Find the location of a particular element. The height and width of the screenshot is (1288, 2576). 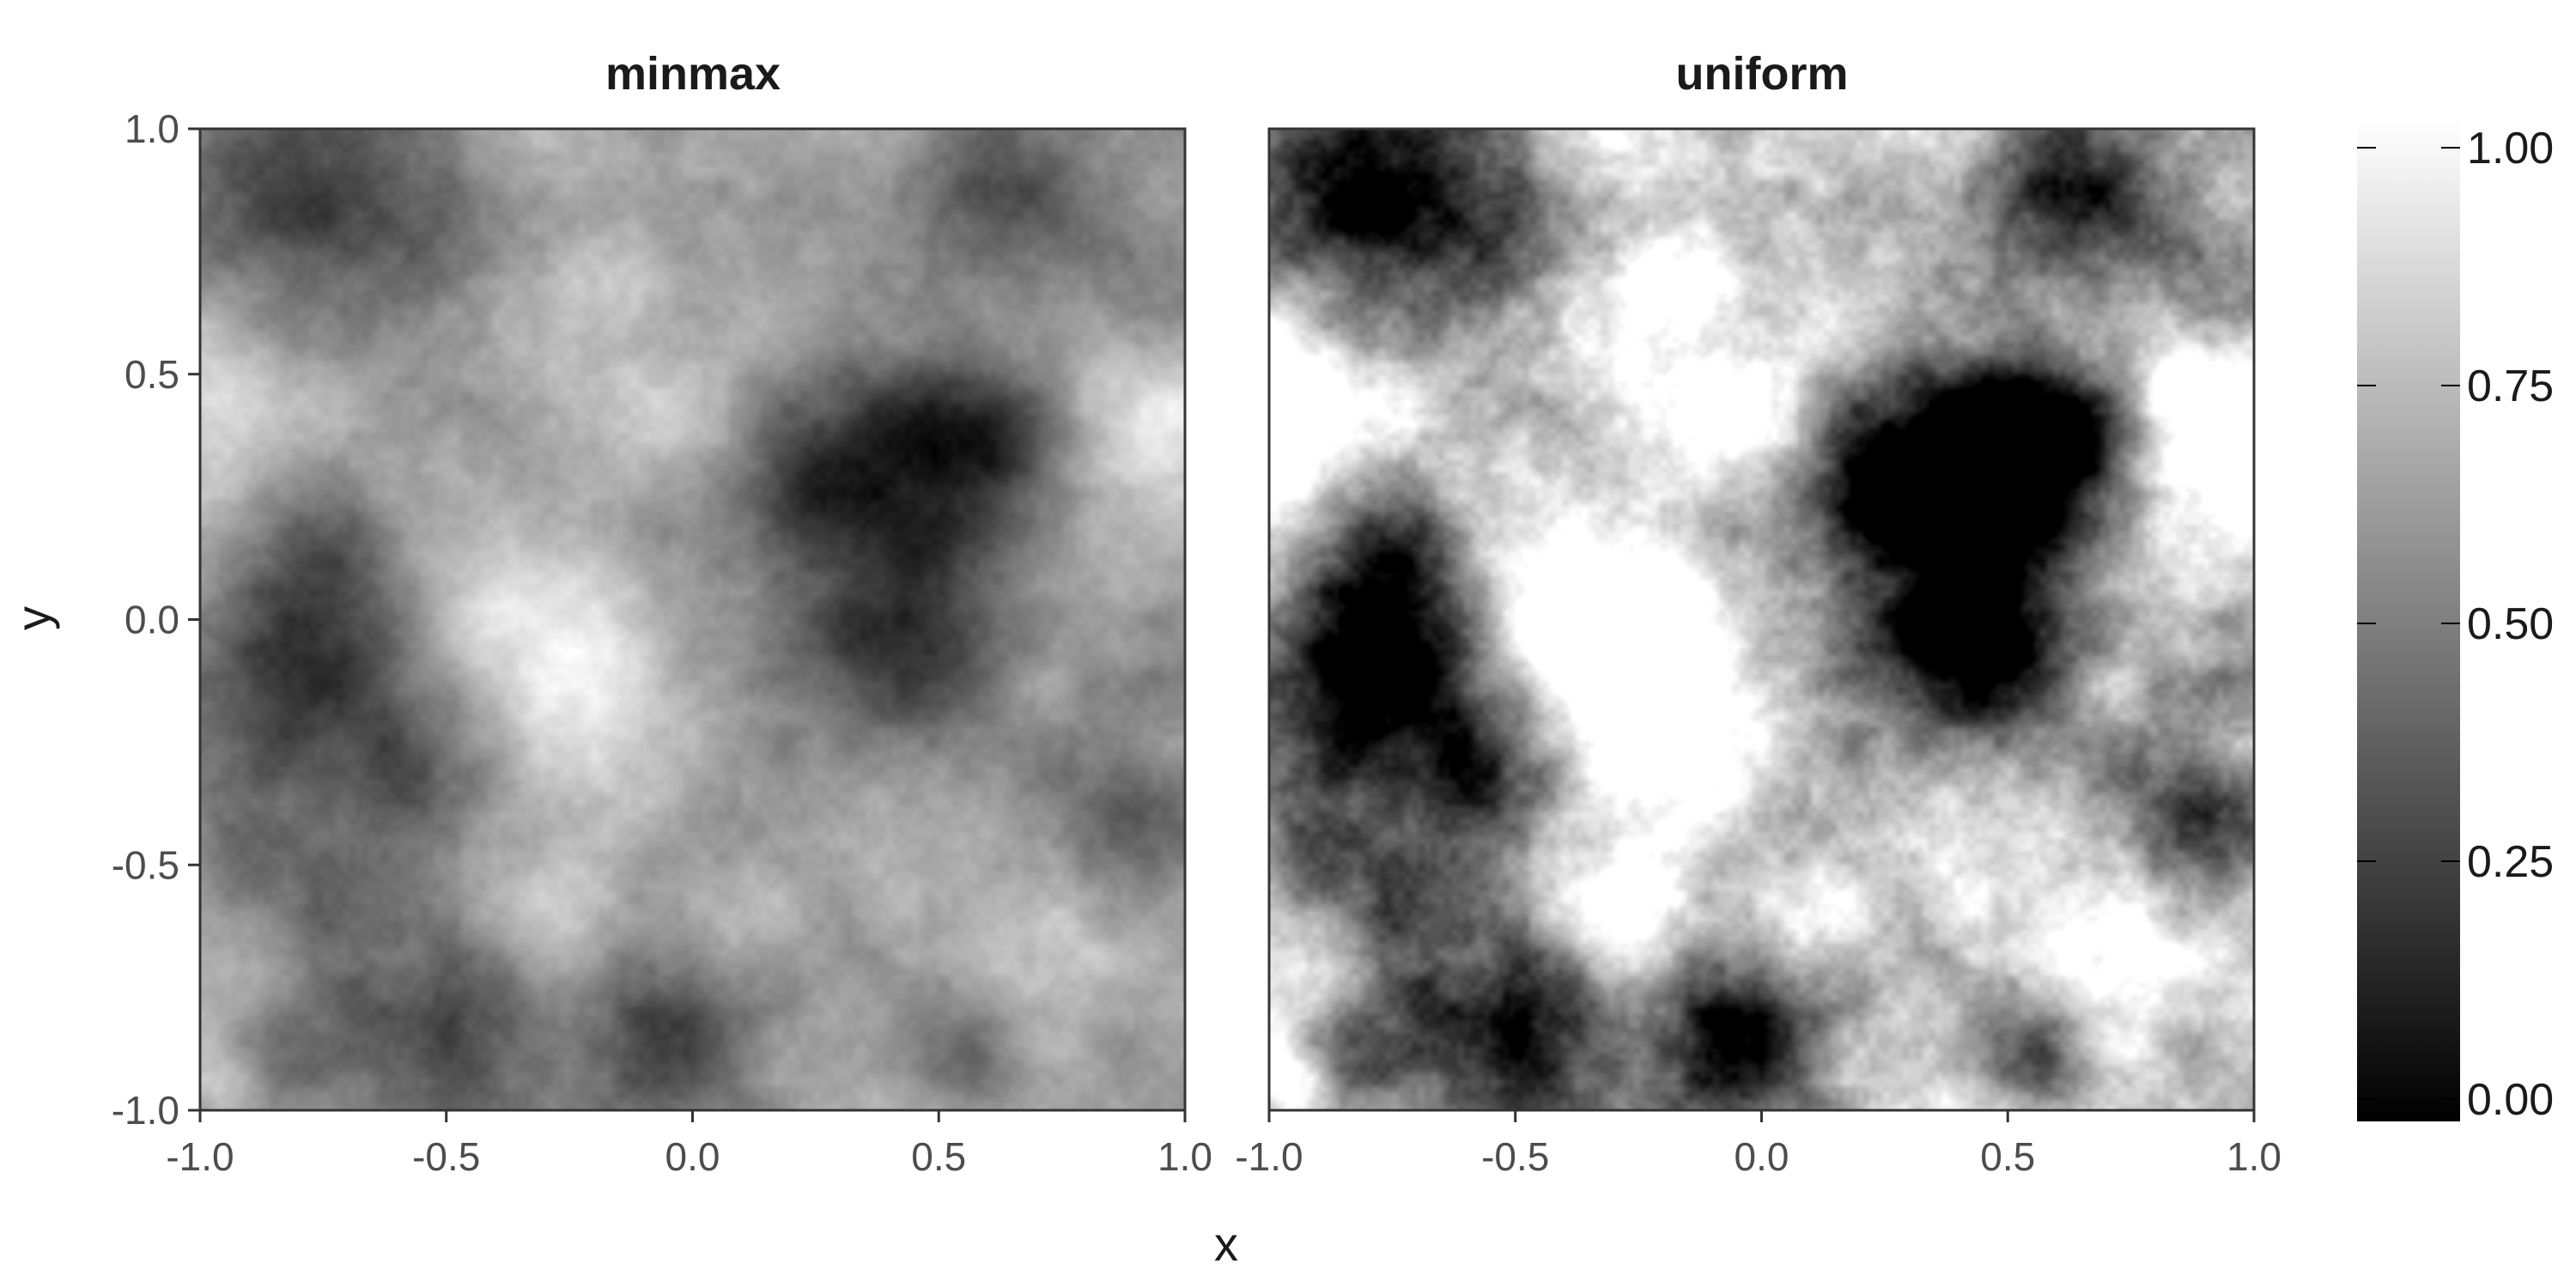

colorbar-gradient is located at coordinates (2408, 619).